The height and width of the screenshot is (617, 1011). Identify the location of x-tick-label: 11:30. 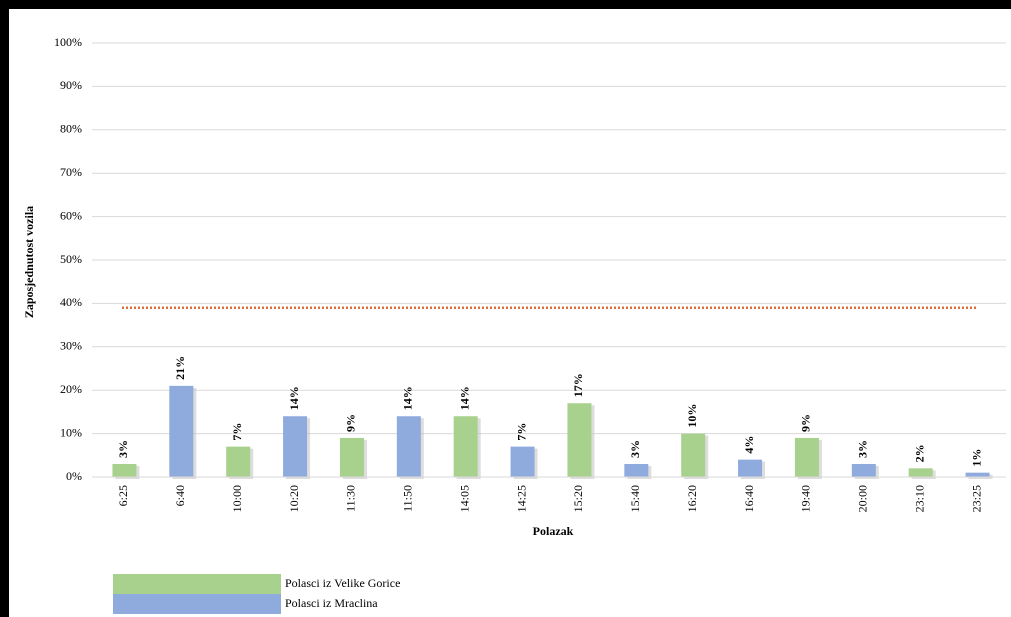
(351, 498).